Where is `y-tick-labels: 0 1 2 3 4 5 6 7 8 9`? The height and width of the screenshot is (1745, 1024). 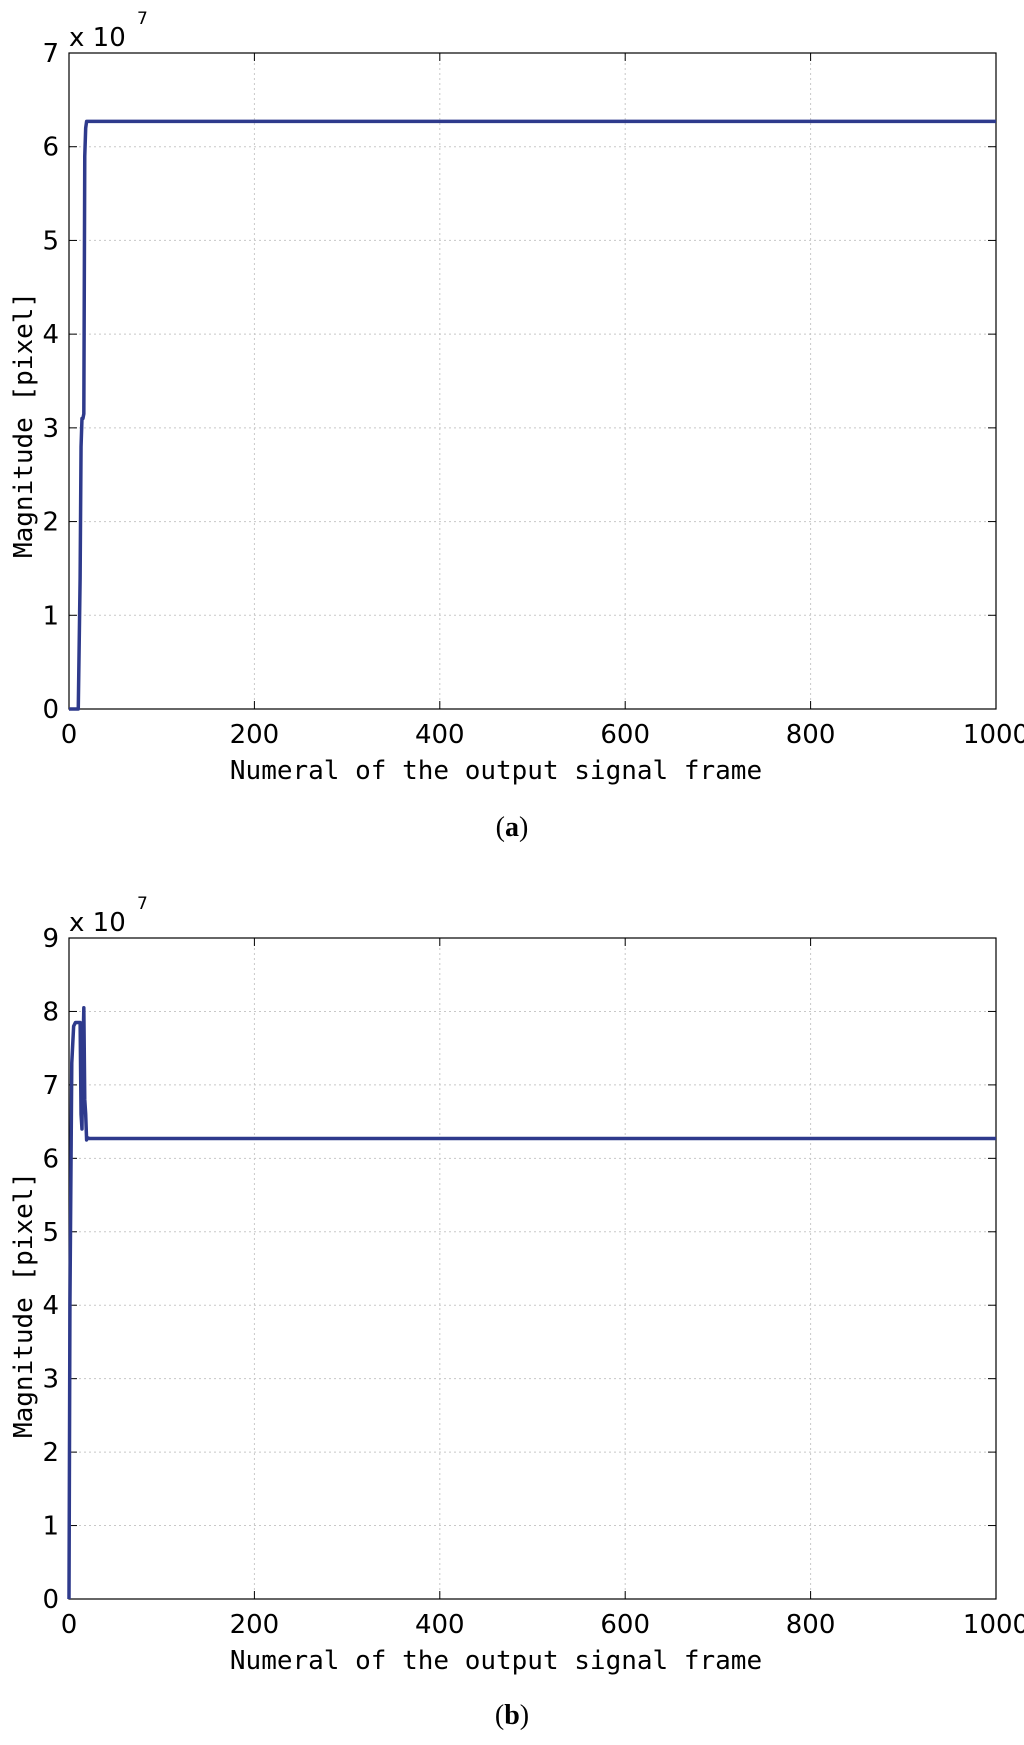 y-tick-labels: 0 1 2 3 4 5 6 7 8 9 is located at coordinates (50, 1269).